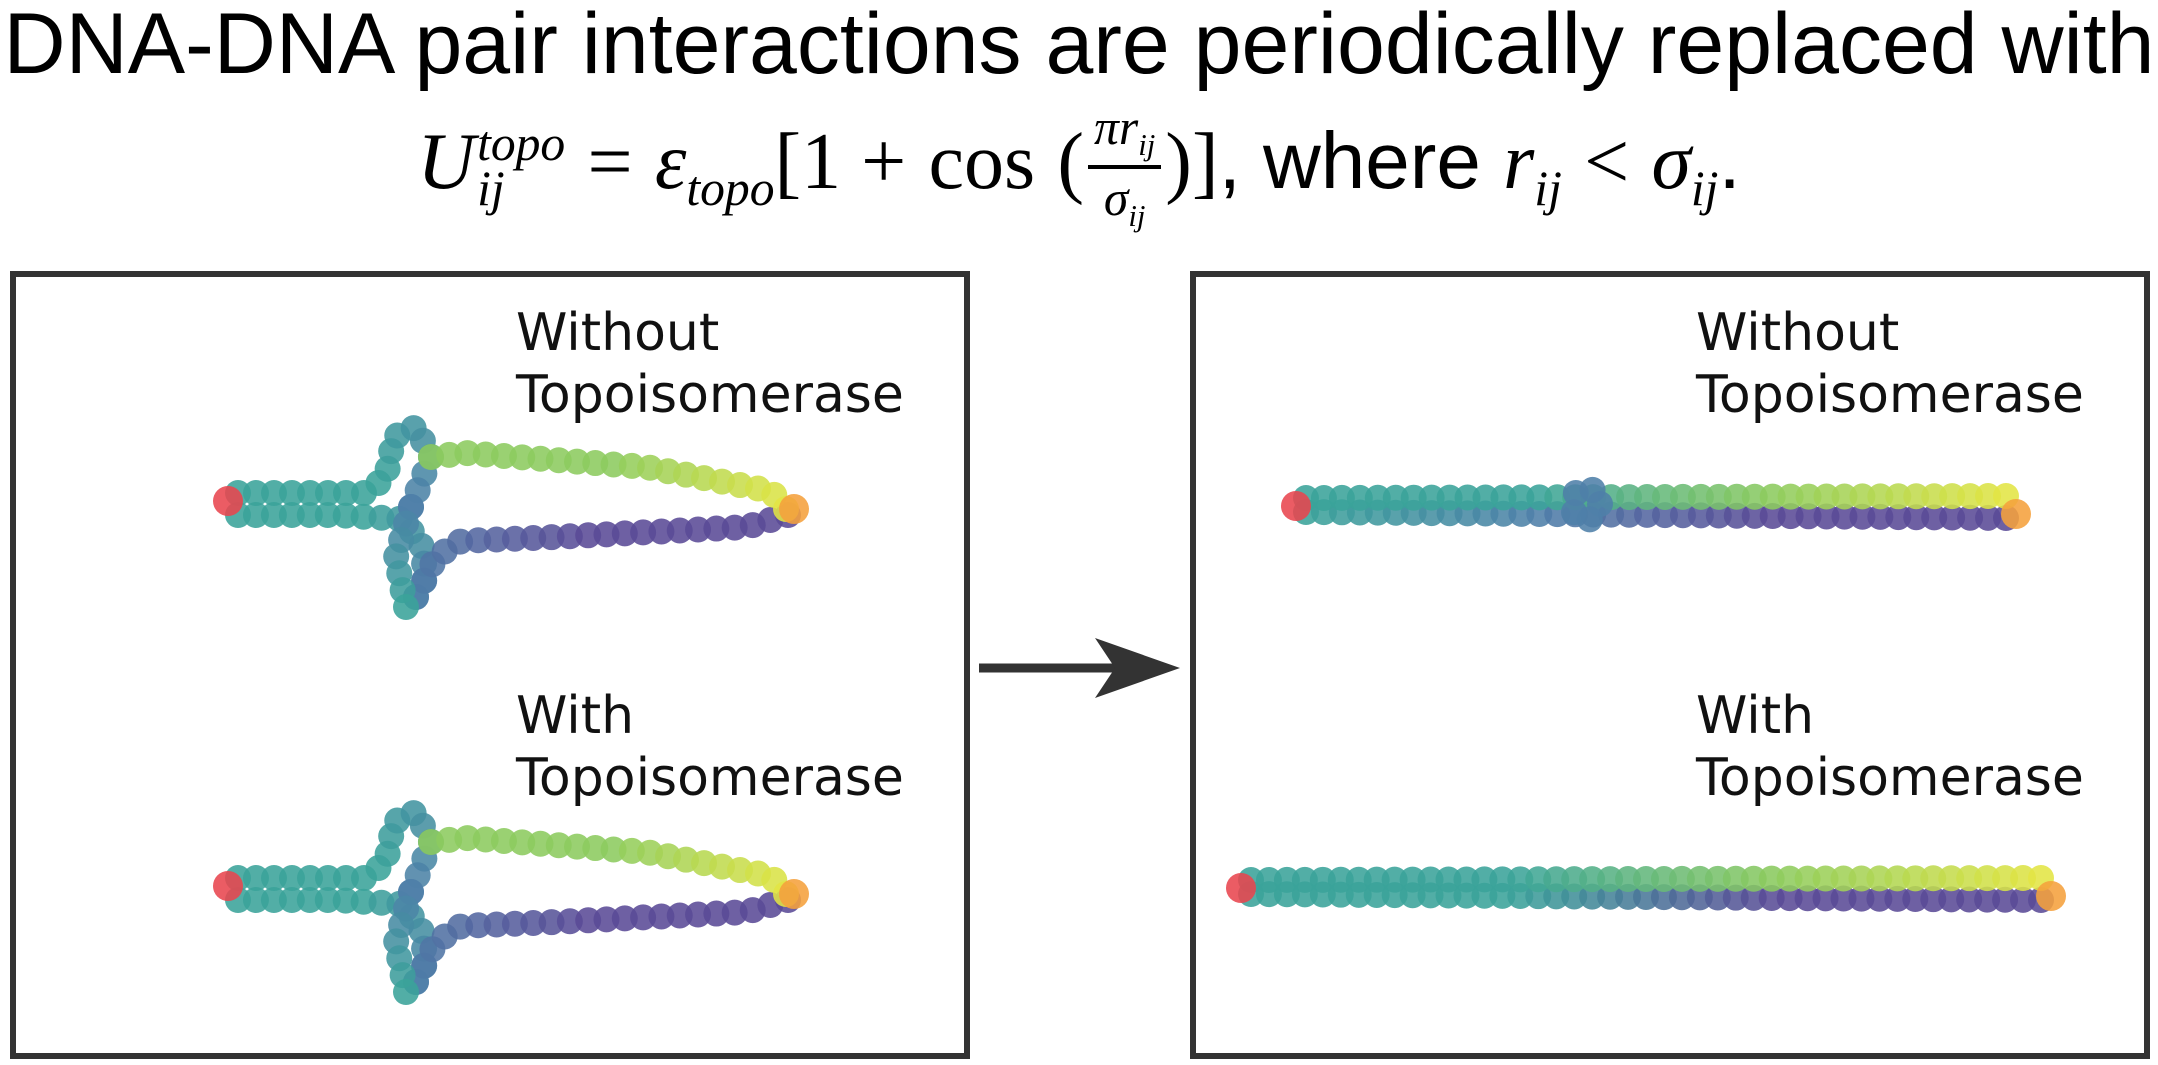 This screenshot has height=1065, width=2158. What do you see at coordinates (670, 162) in the screenshot?
I see `formula-epsilon: ε` at bounding box center [670, 162].